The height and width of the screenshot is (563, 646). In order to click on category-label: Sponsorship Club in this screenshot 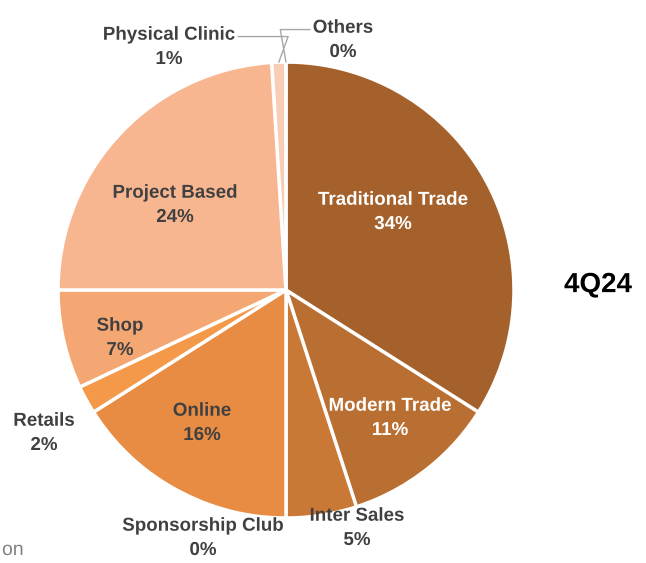, I will do `click(202, 526)`.